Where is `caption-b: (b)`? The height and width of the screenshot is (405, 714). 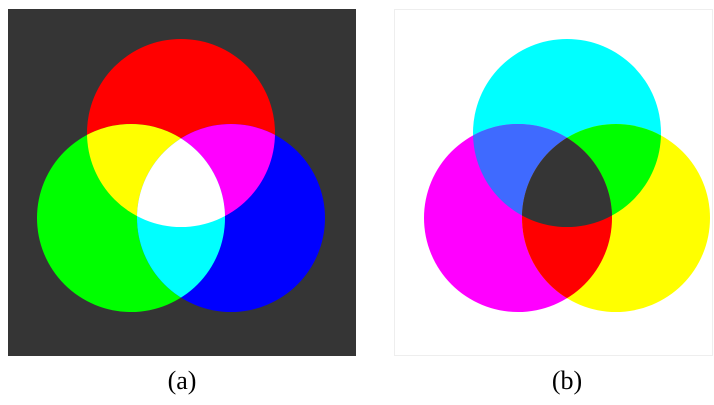
caption-b: (b) is located at coordinates (567, 380).